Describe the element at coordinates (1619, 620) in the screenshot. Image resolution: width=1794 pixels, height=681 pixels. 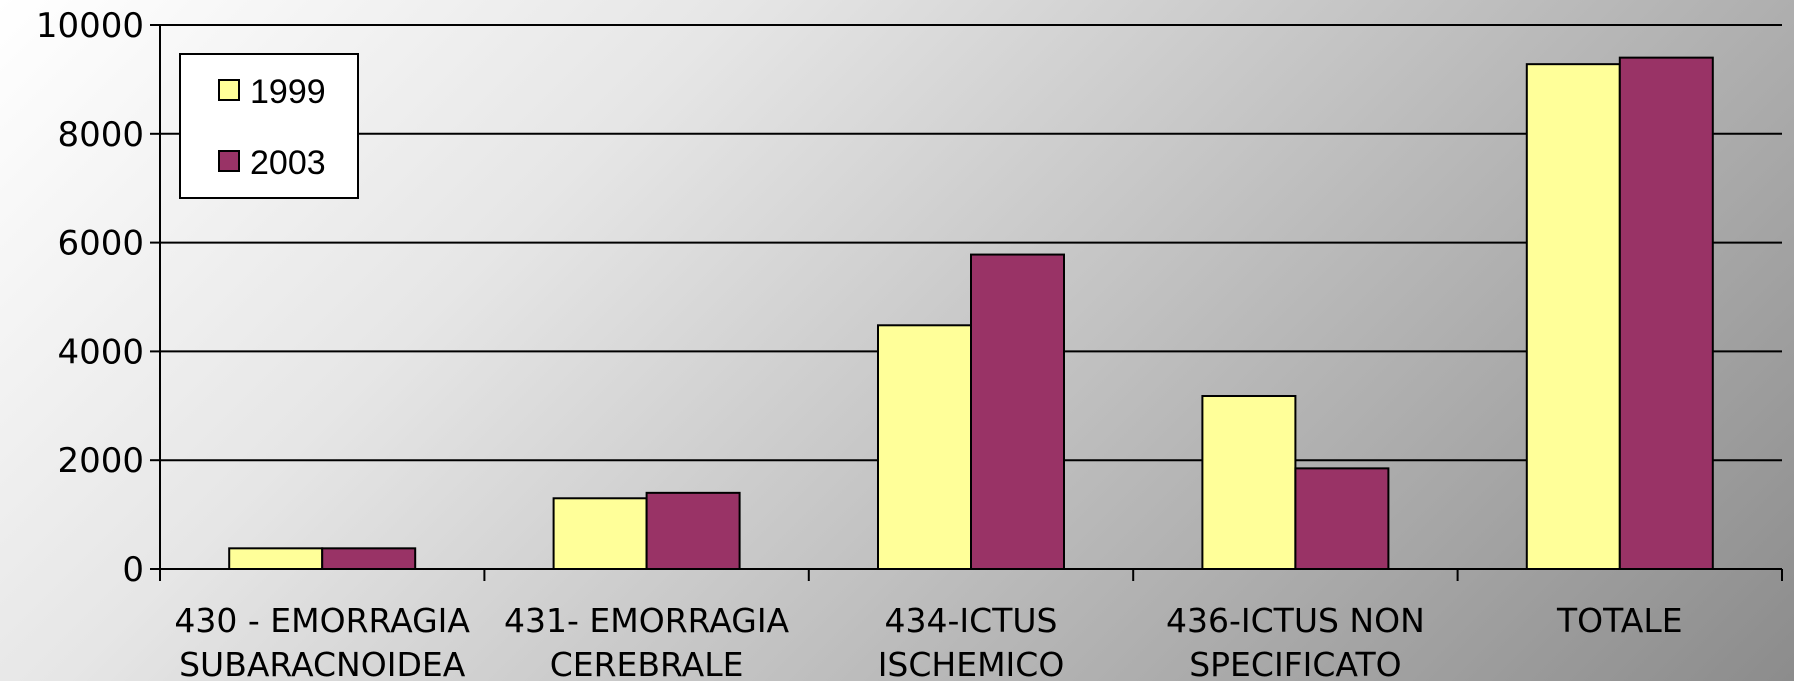
I see `x-category-label: TOTALE` at that location.